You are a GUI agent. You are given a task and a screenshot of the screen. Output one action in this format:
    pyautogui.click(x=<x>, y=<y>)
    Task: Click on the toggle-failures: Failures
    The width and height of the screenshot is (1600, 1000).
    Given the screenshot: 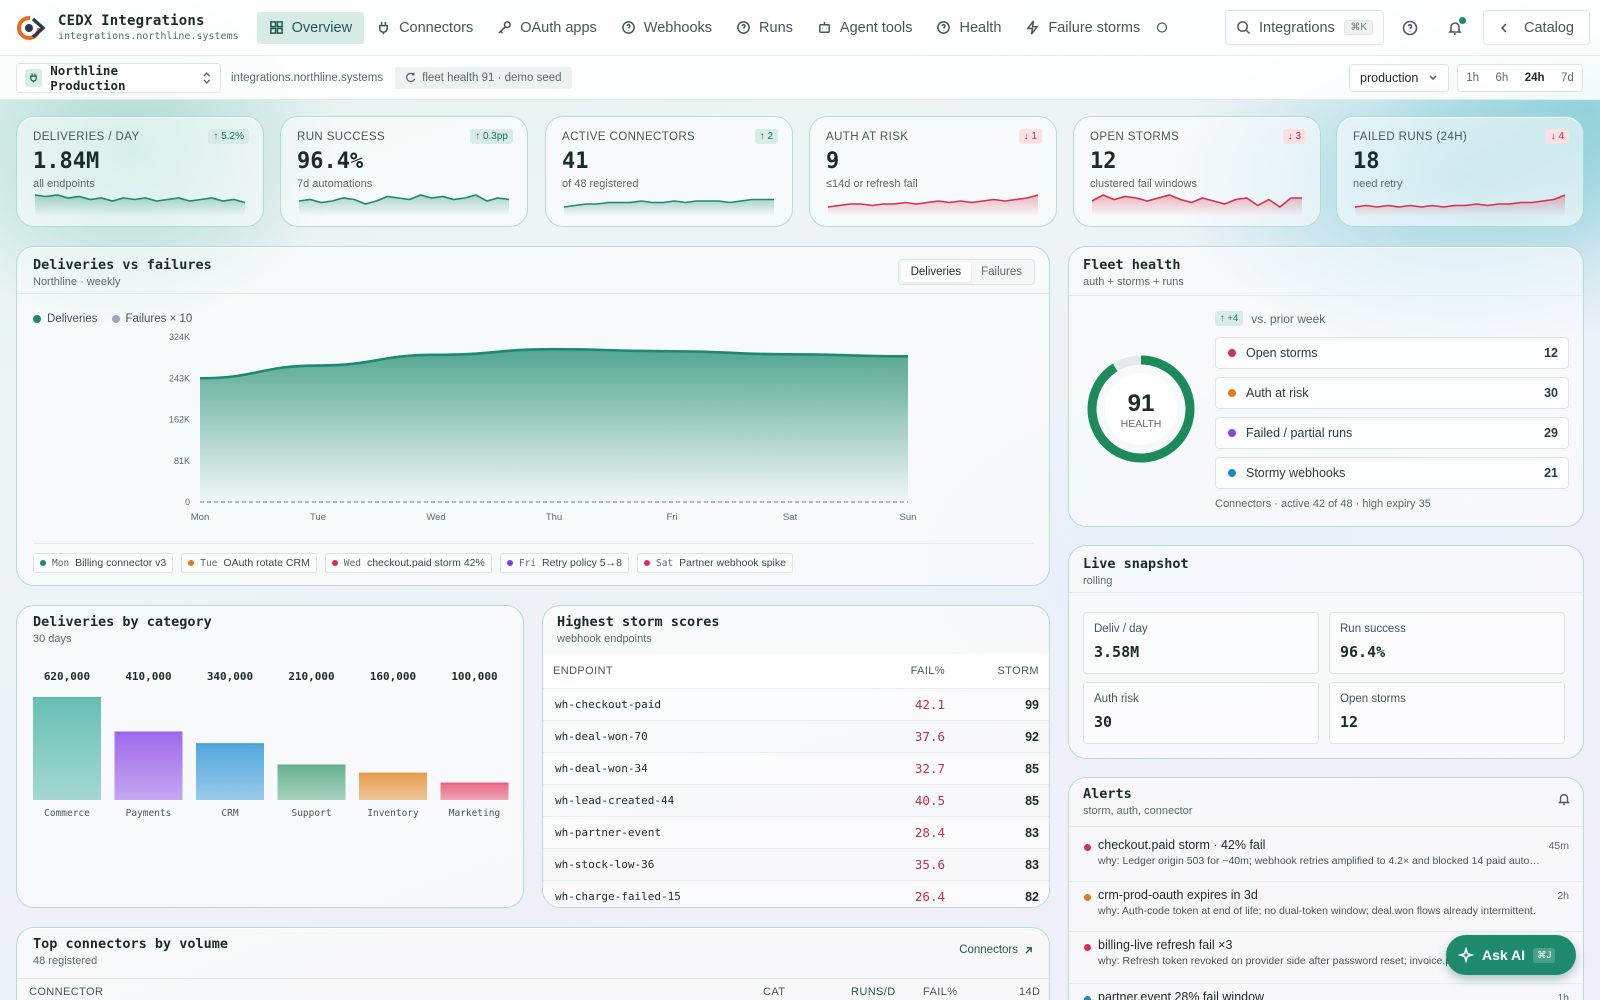 What is the action you would take?
    pyautogui.click(x=1001, y=272)
    